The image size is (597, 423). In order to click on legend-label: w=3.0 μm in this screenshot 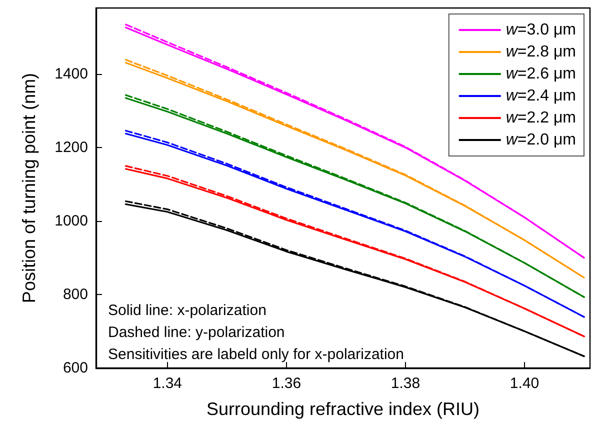, I will do `click(541, 30)`.